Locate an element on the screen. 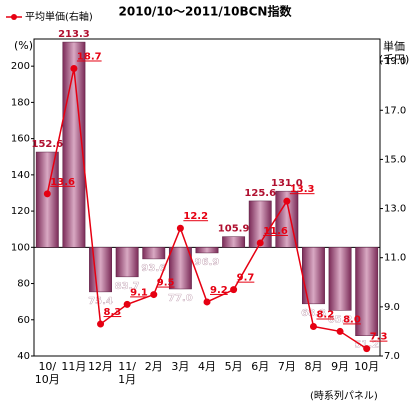 The width and height of the screenshot is (410, 413). bar-value-label: 152.6 is located at coordinates (47, 144).